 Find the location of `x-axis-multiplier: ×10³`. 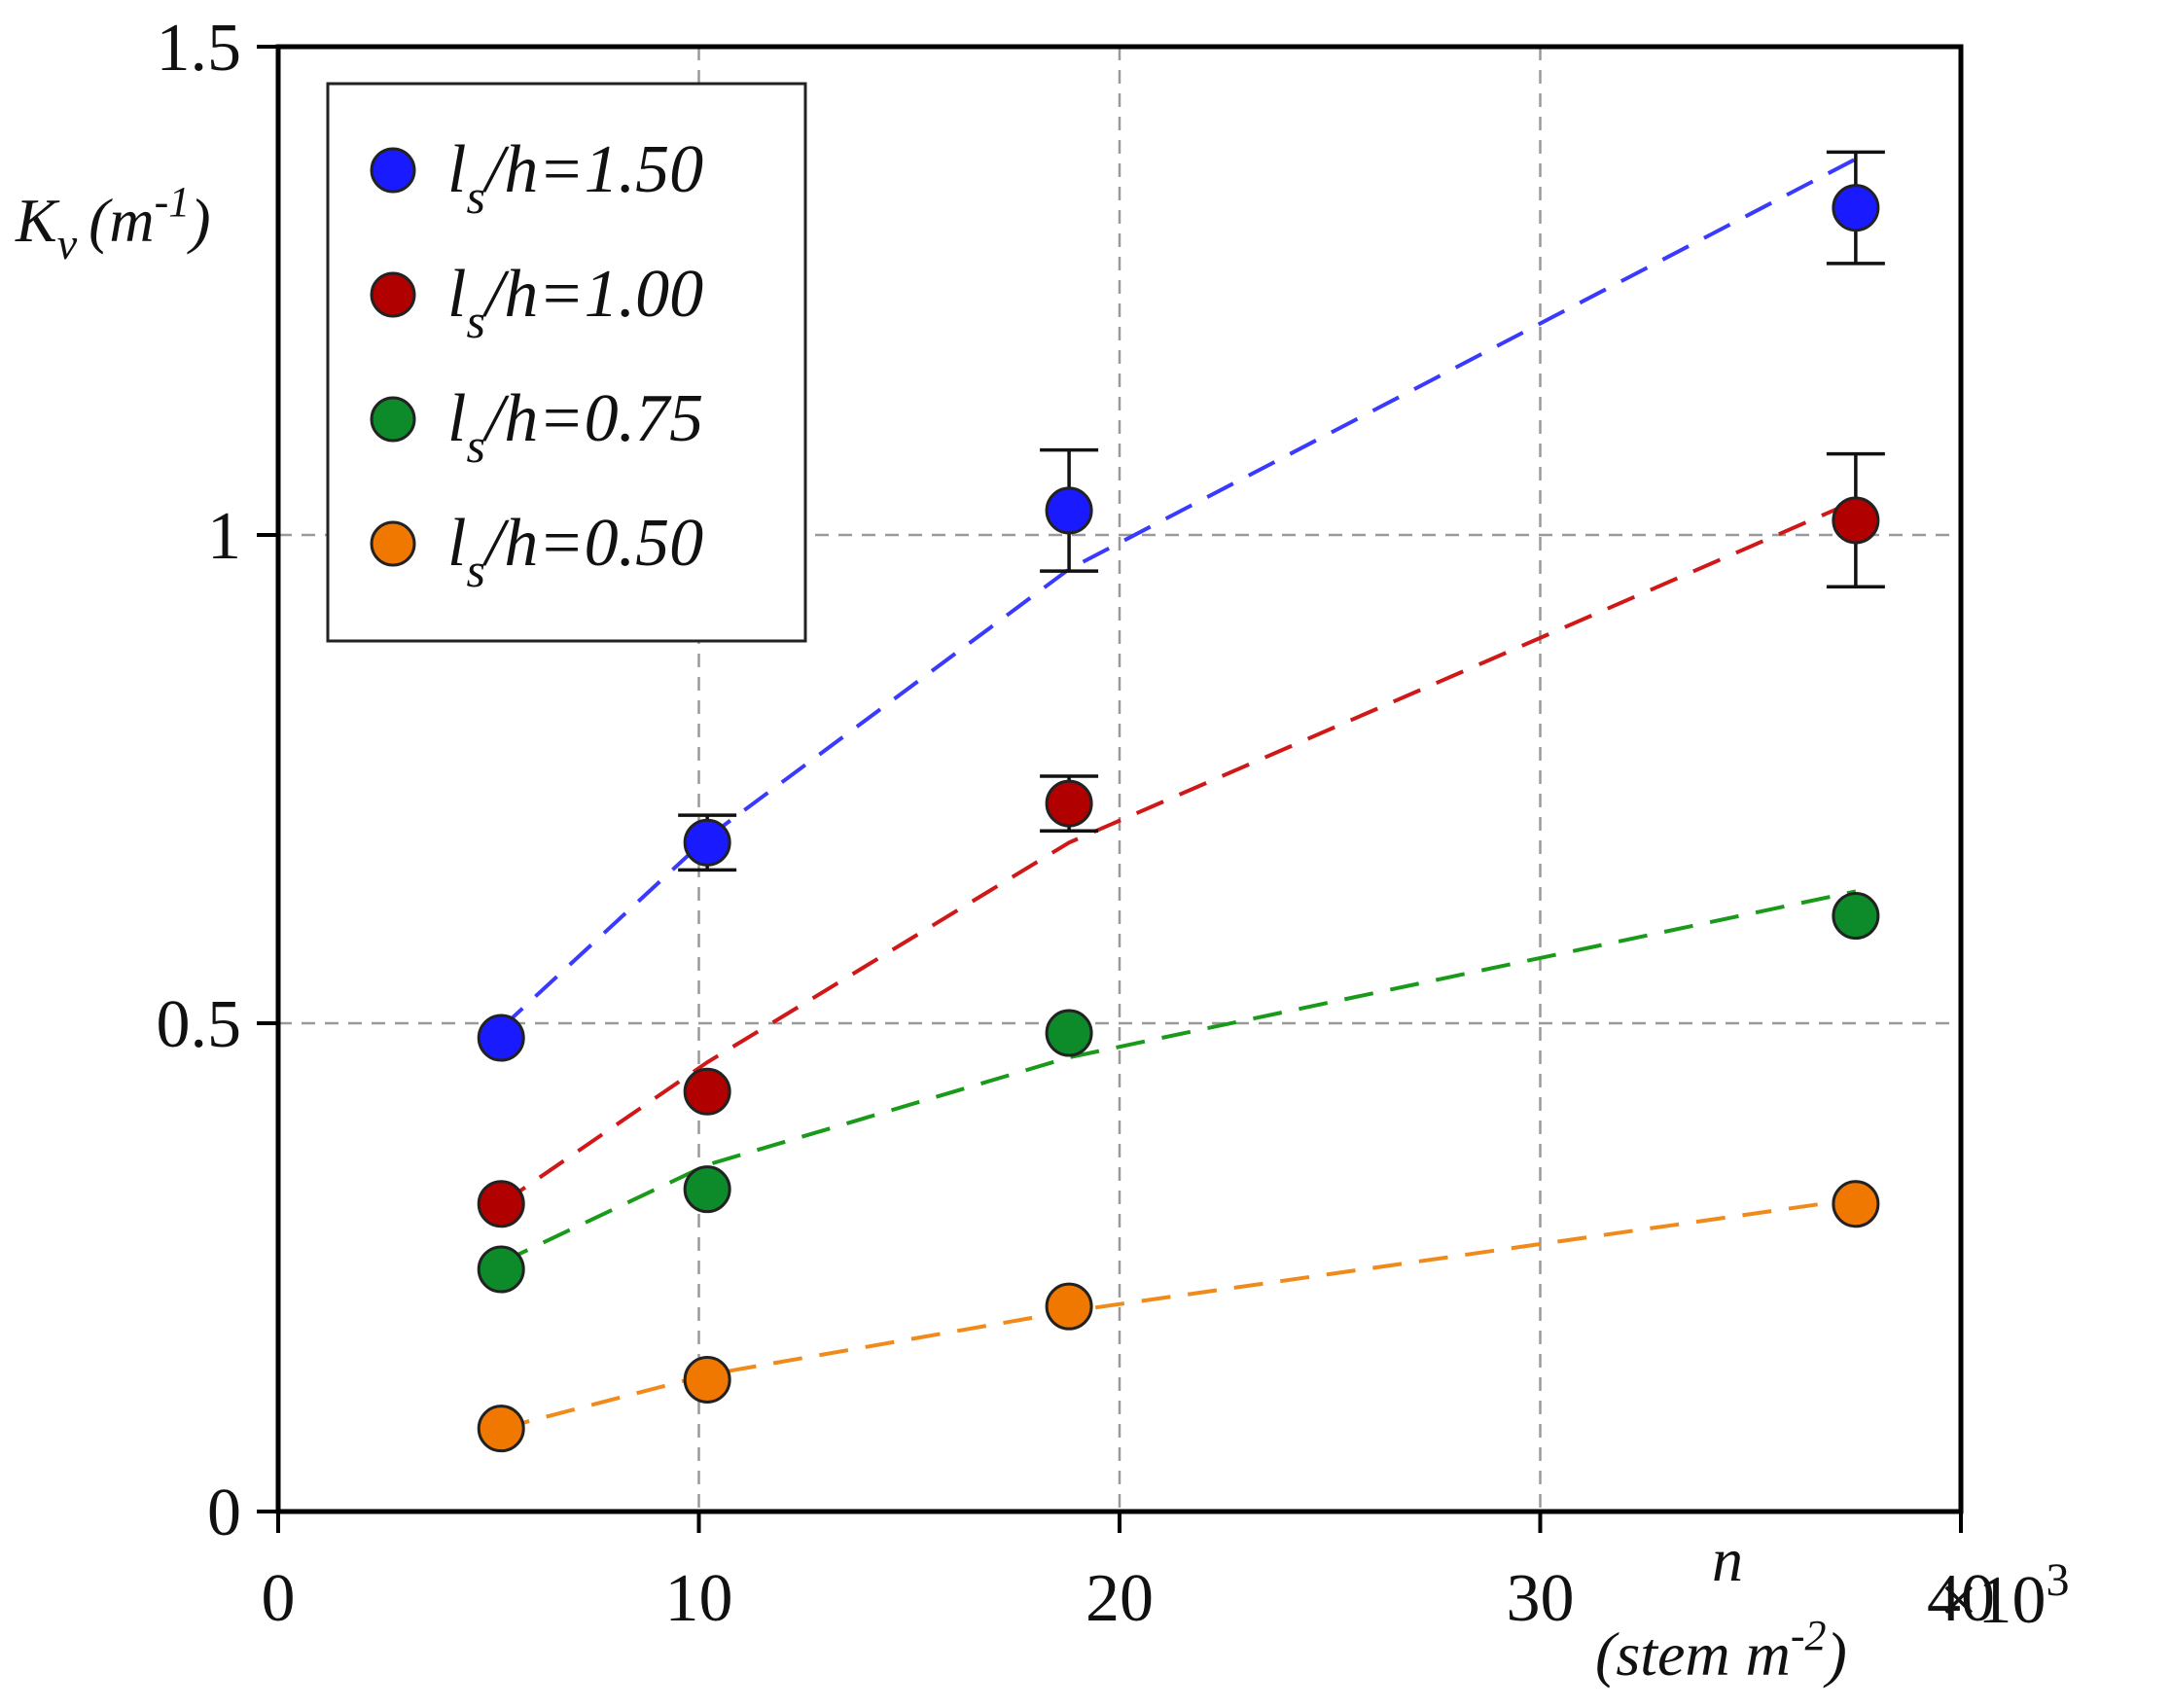

x-axis-multiplier: ×10³ is located at coordinates (2004, 1596).